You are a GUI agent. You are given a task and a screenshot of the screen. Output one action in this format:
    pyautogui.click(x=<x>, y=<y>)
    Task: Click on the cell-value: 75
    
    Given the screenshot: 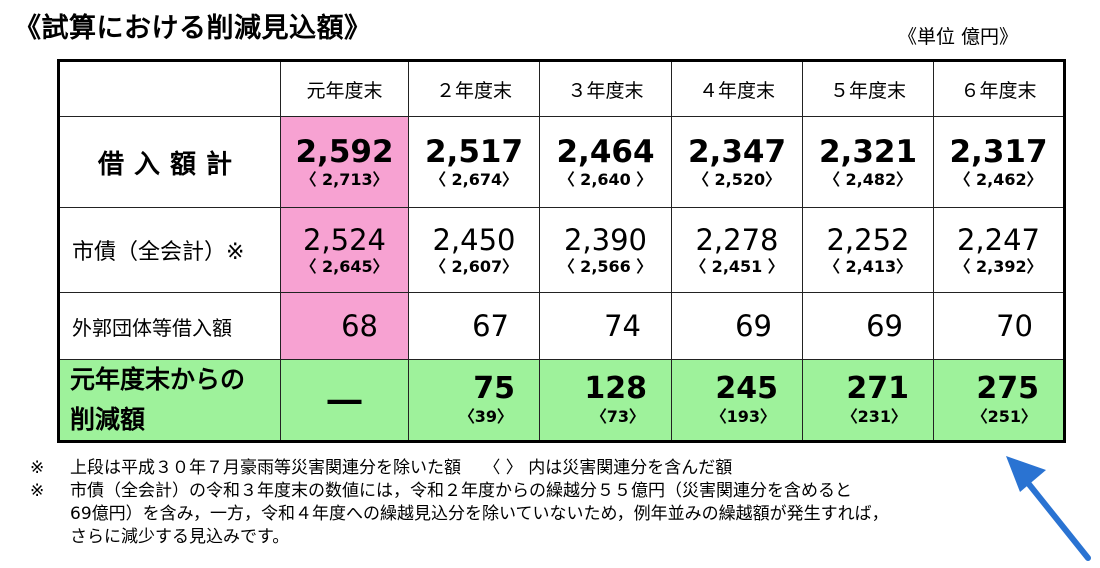 What is the action you would take?
    pyautogui.click(x=494, y=388)
    